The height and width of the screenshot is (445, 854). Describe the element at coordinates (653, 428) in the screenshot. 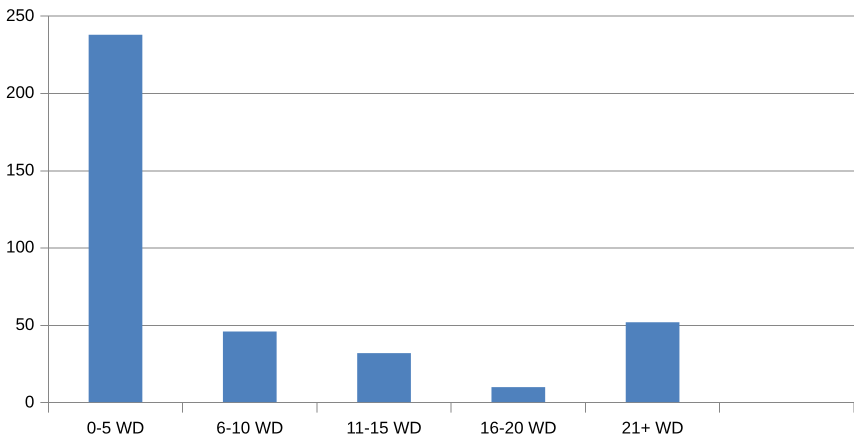

I see `x-tick-label: 21+ WD` at that location.